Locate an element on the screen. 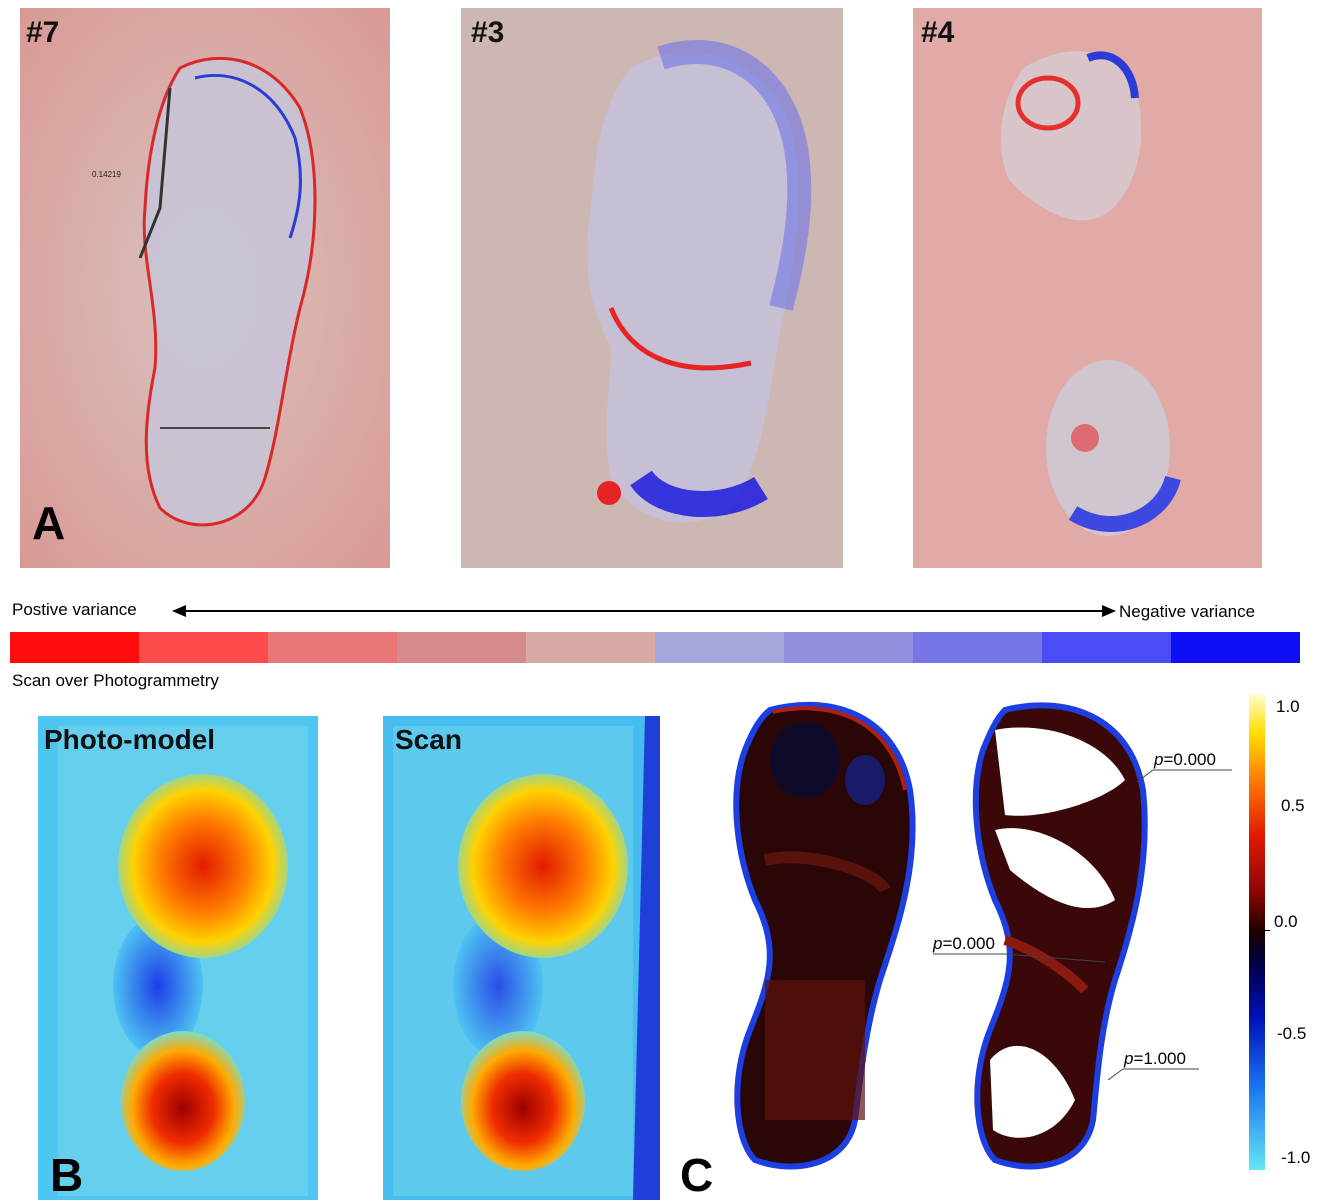 The width and height of the screenshot is (1331, 1202). colorbar-tick-label: 1.0 is located at coordinates (1288, 706).